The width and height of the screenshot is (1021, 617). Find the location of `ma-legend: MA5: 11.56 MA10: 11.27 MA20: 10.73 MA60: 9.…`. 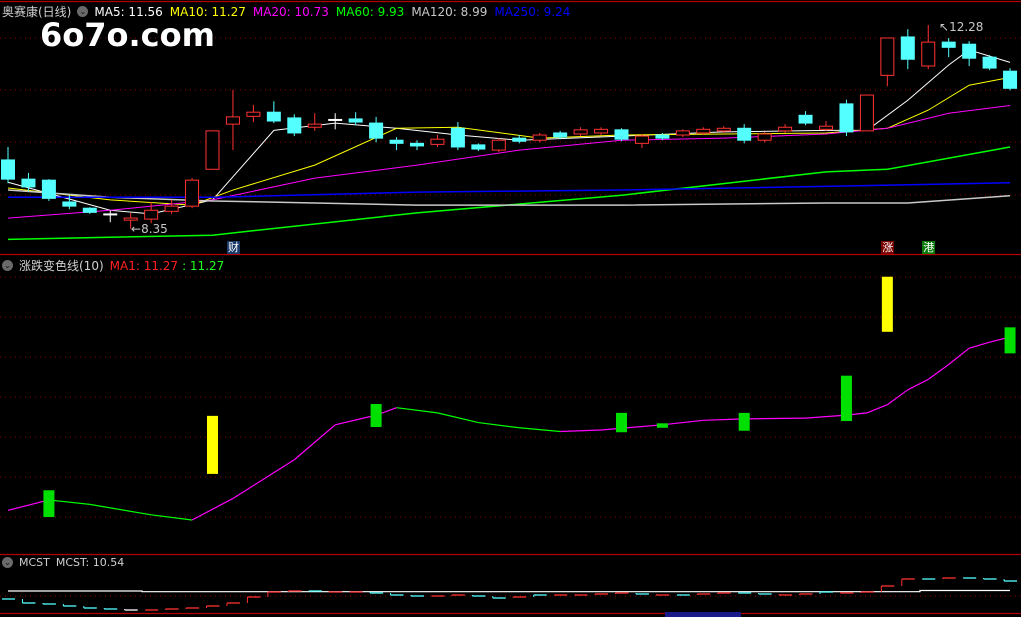

ma-legend: MA5: 11.56 MA10: 11.27 MA20: 10.73 MA60: 9.… is located at coordinates (332, 12).